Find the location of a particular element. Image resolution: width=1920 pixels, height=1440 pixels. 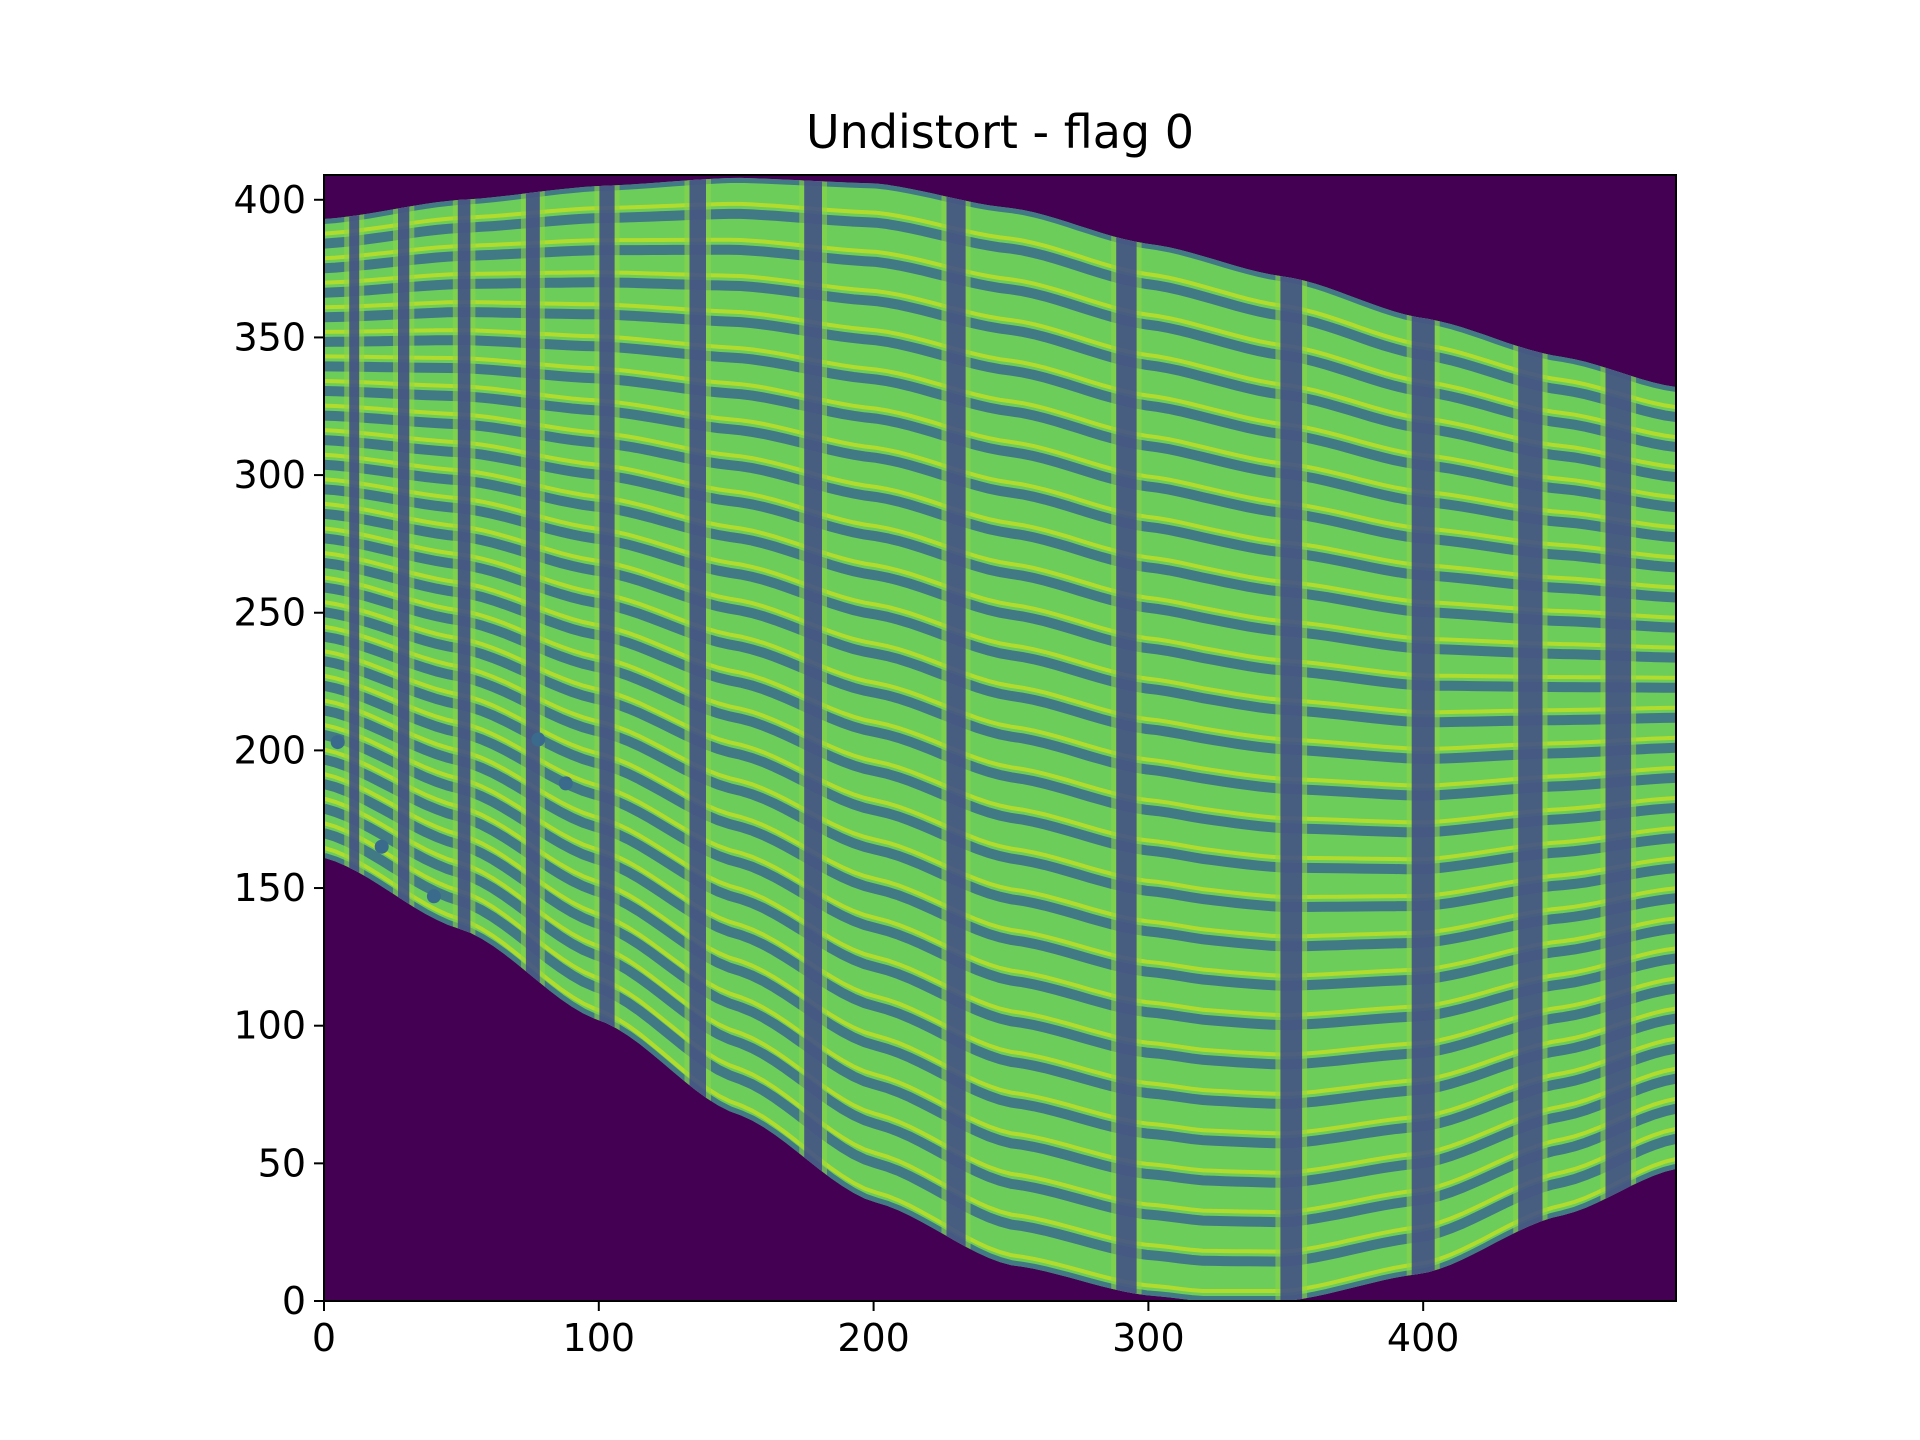

chart-title: Undistort - flag 0 is located at coordinates (1000, 132).